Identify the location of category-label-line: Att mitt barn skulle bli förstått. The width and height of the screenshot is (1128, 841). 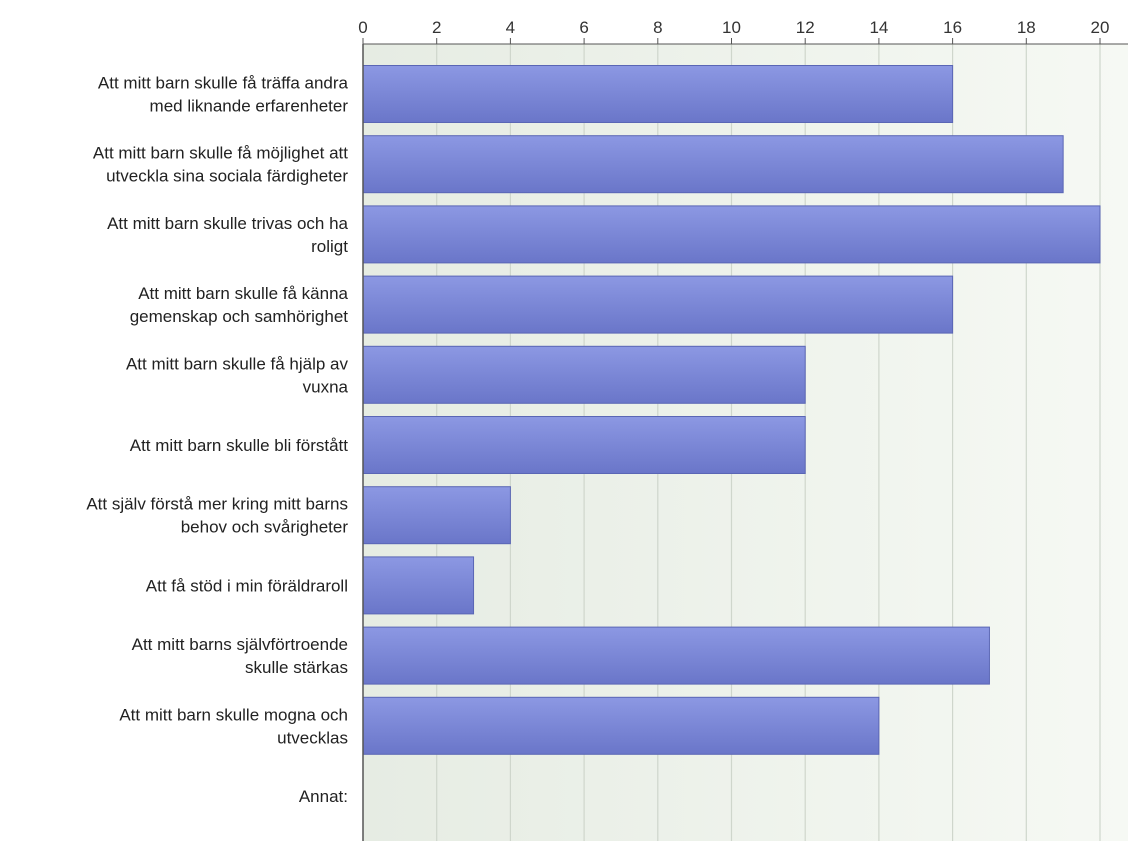
(239, 445).